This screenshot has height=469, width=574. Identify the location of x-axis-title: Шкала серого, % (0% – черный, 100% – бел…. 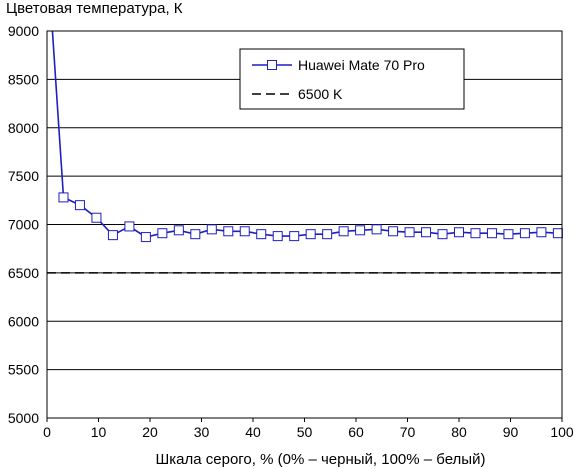
(321, 459).